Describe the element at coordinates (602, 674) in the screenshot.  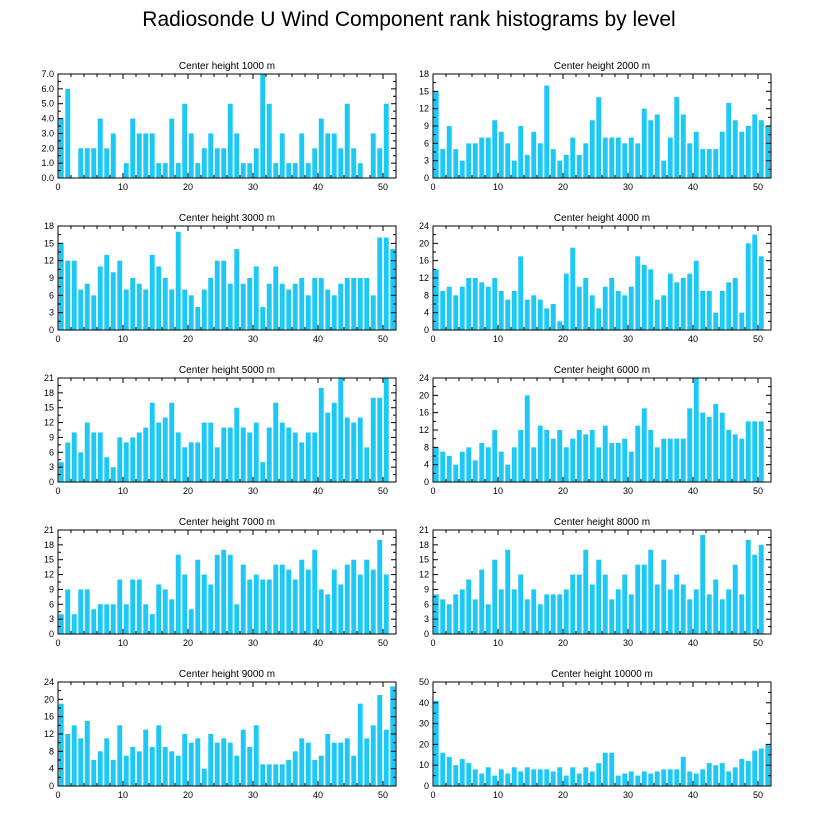
I see `panel-title: Center height 10000 m` at that location.